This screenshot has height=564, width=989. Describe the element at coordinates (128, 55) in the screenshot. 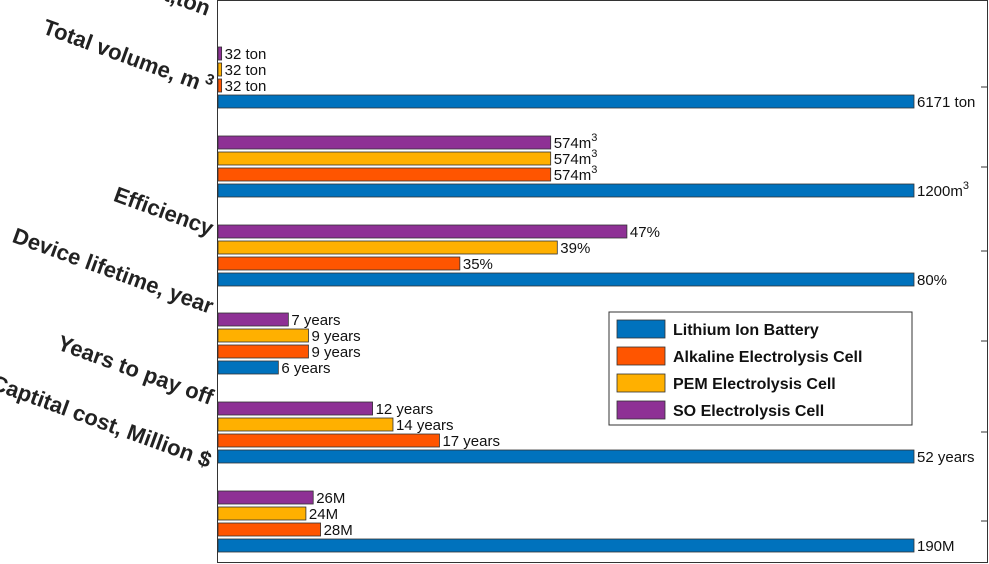

I see `category-label-total-volume-m: Total volume, m 3` at that location.